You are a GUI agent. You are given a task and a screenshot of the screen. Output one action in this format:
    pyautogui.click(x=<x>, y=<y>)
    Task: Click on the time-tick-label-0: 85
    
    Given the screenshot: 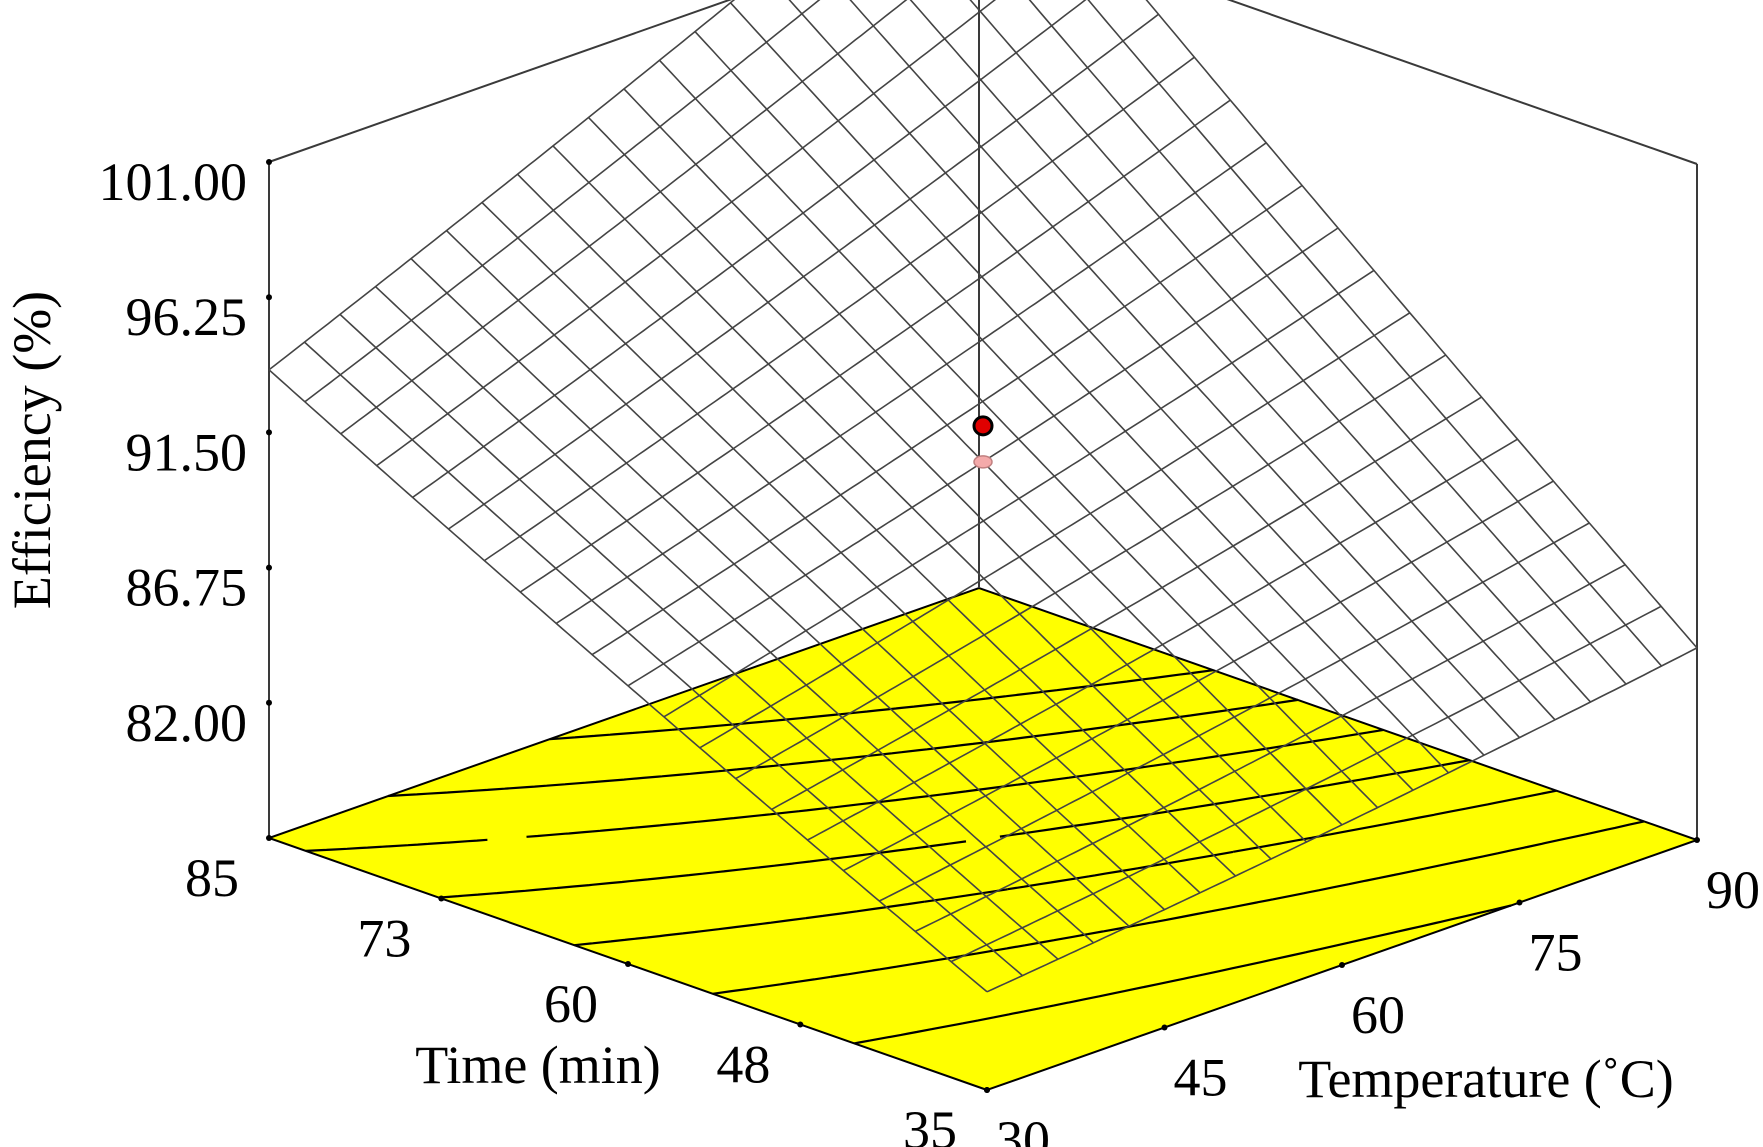 What is the action you would take?
    pyautogui.click(x=212, y=878)
    